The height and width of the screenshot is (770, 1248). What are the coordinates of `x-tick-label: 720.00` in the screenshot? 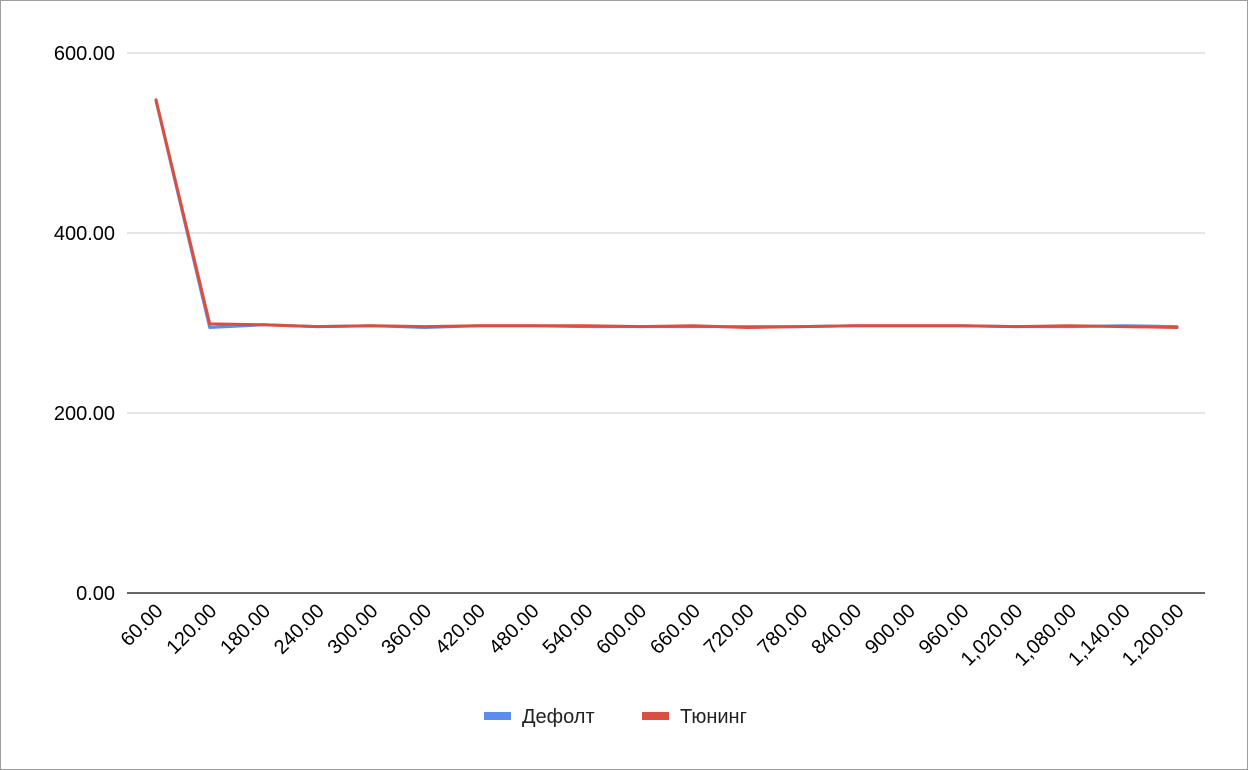 It's located at (729, 629).